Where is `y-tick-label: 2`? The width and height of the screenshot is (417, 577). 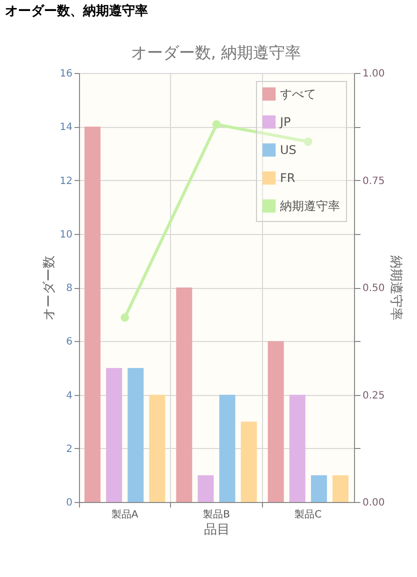 y-tick-label: 2 is located at coordinates (69, 449).